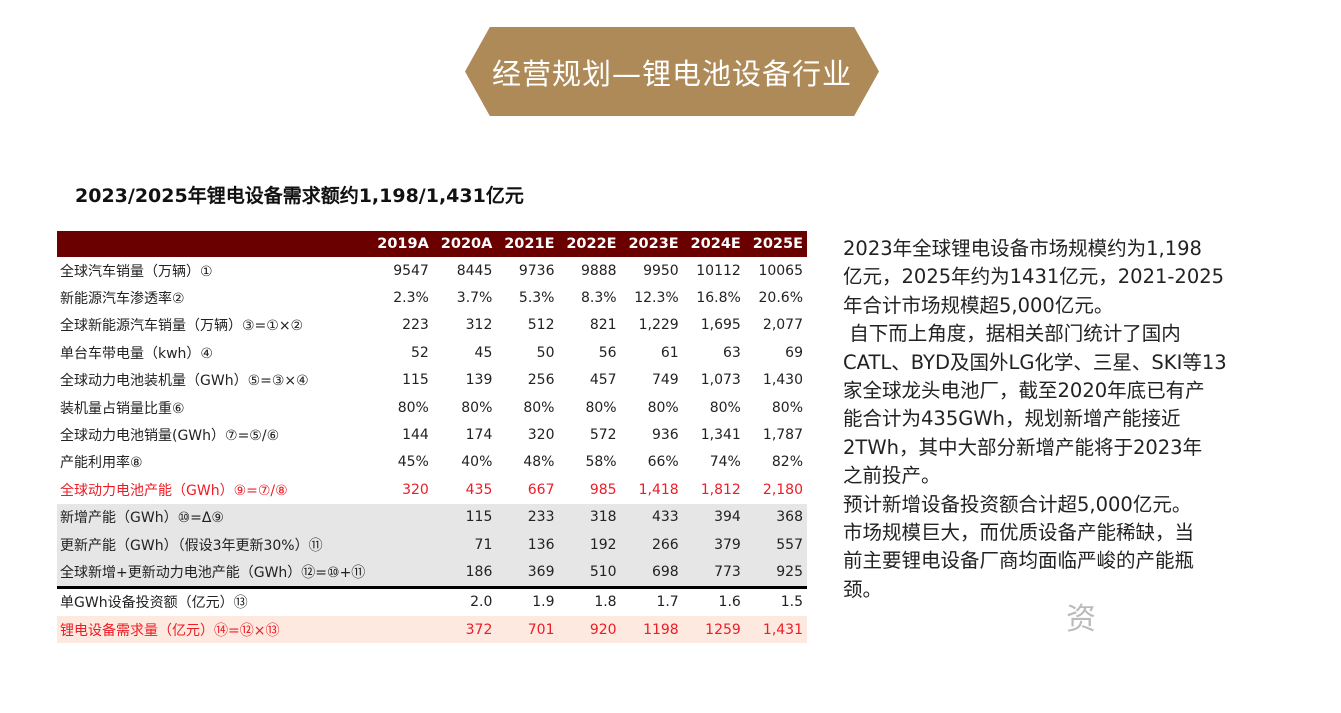 The height and width of the screenshot is (713, 1341). I want to click on text-line: 自下而上角度，据相关部门统计了国内, so click(1012, 334).